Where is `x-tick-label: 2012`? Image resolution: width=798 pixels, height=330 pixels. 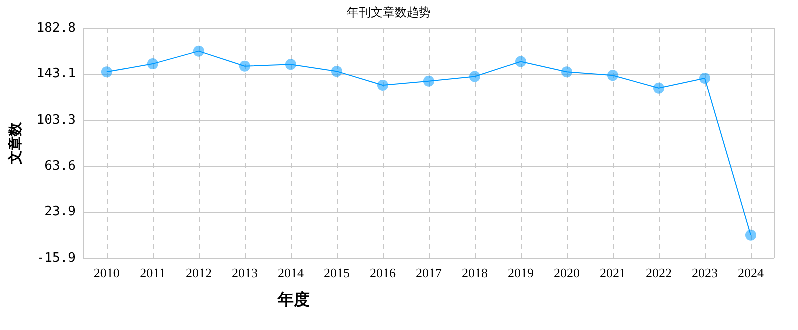 x-tick-label: 2012 is located at coordinates (199, 273).